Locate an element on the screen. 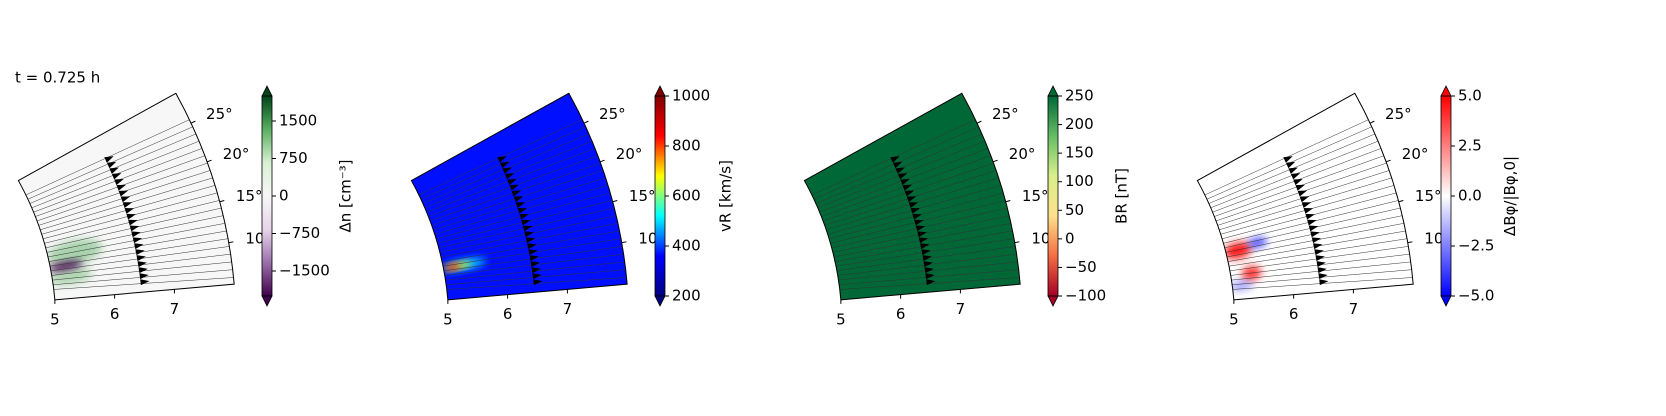  field-feature is located at coordinates (1257, 243).